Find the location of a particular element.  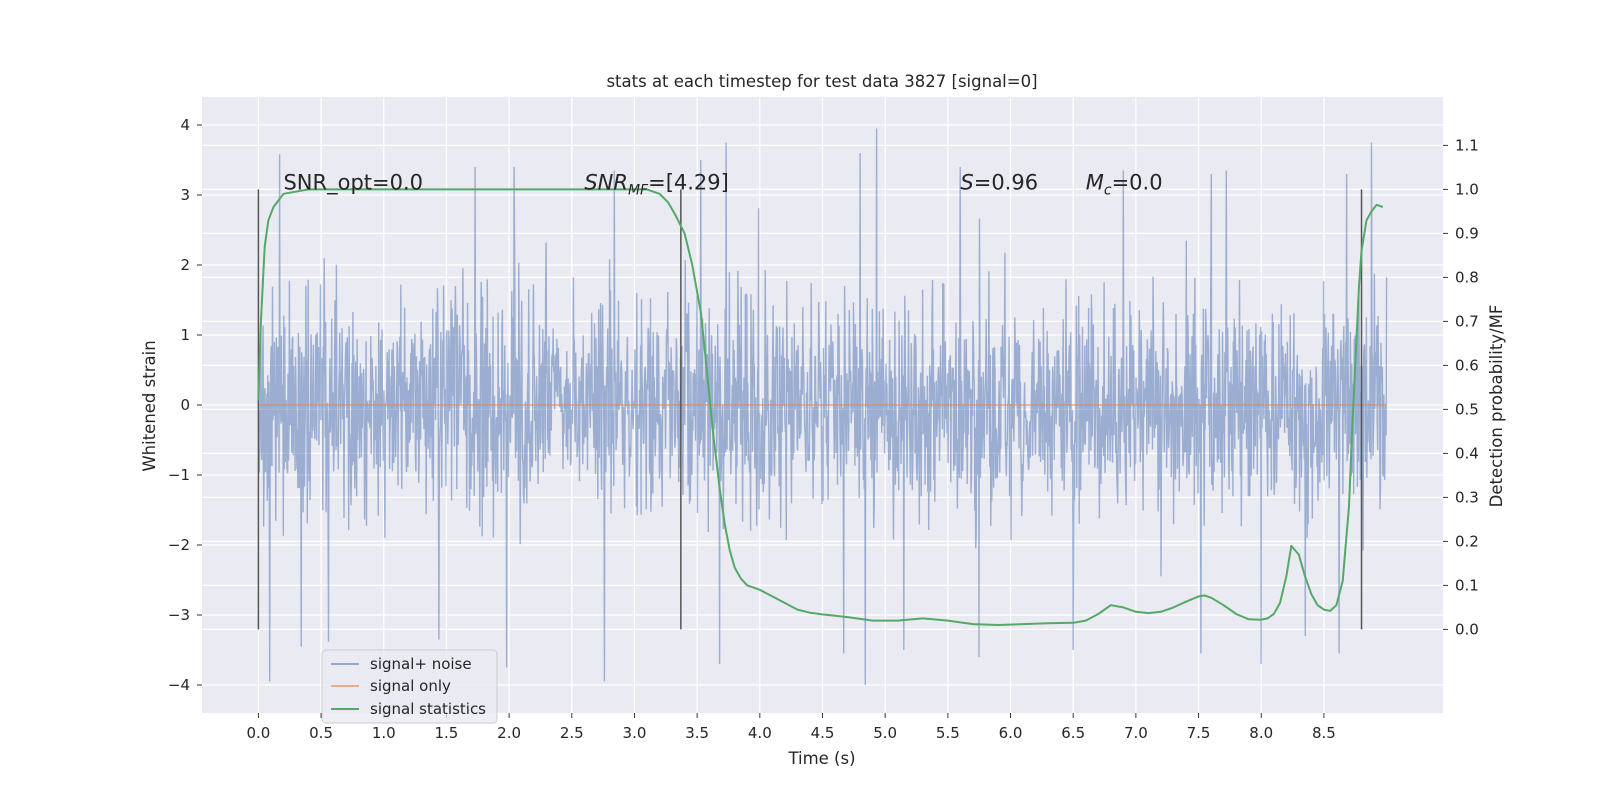

y2-tick-label: 1.1 is located at coordinates (1467, 145).